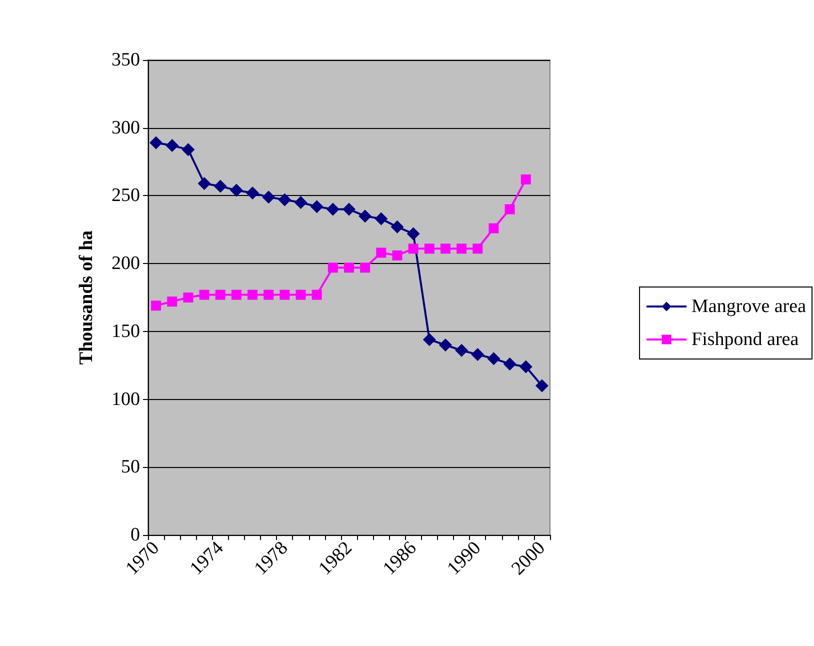 The height and width of the screenshot is (646, 814). What do you see at coordinates (126, 331) in the screenshot?
I see `y-tick-label: 150` at bounding box center [126, 331].